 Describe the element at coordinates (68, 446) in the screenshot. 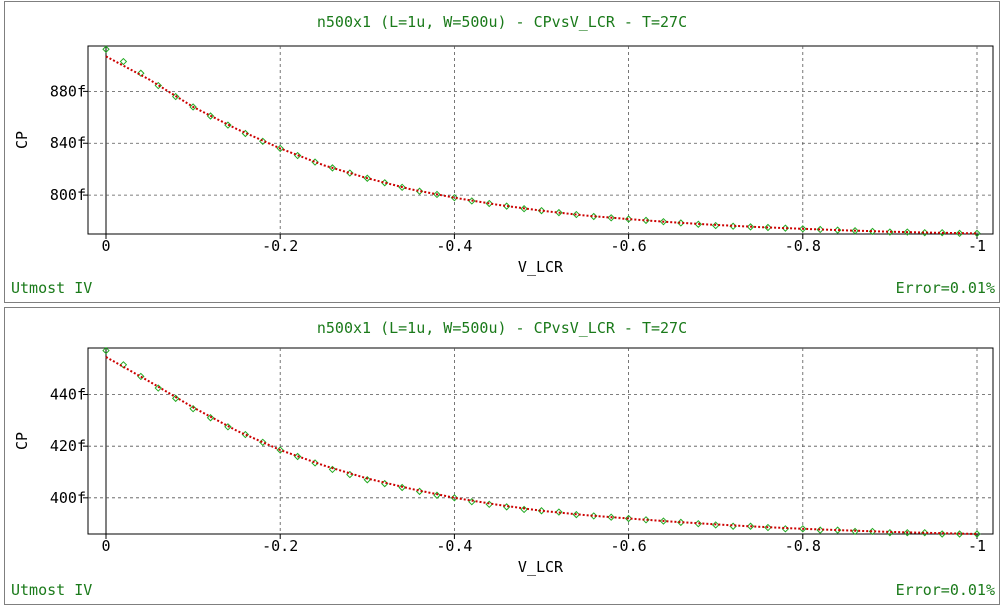

I see `y-tick-label: 420f` at that location.